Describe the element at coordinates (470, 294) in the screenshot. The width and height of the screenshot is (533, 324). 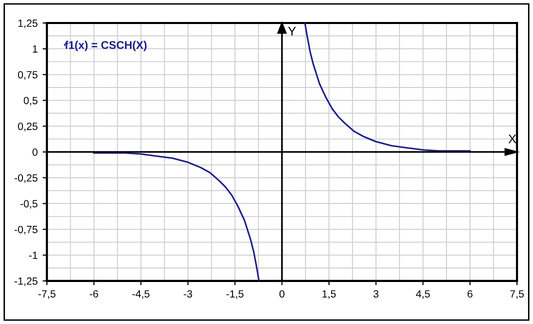
I see `x-tick-label: 6` at that location.